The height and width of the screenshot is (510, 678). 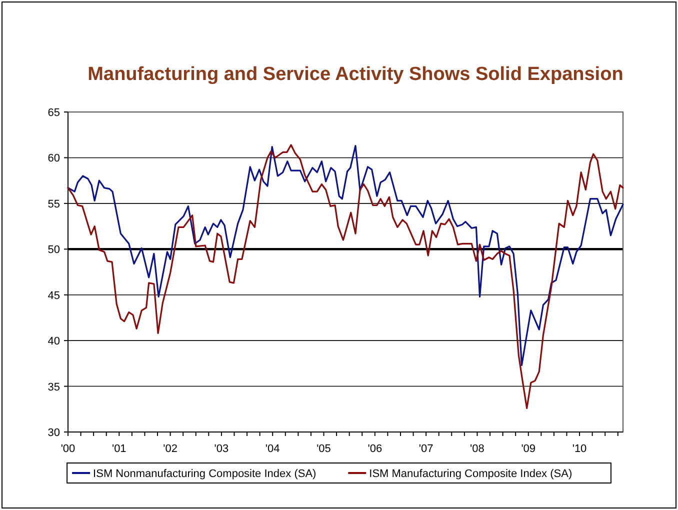 I want to click on y-tick-label: 60, so click(x=54, y=158).